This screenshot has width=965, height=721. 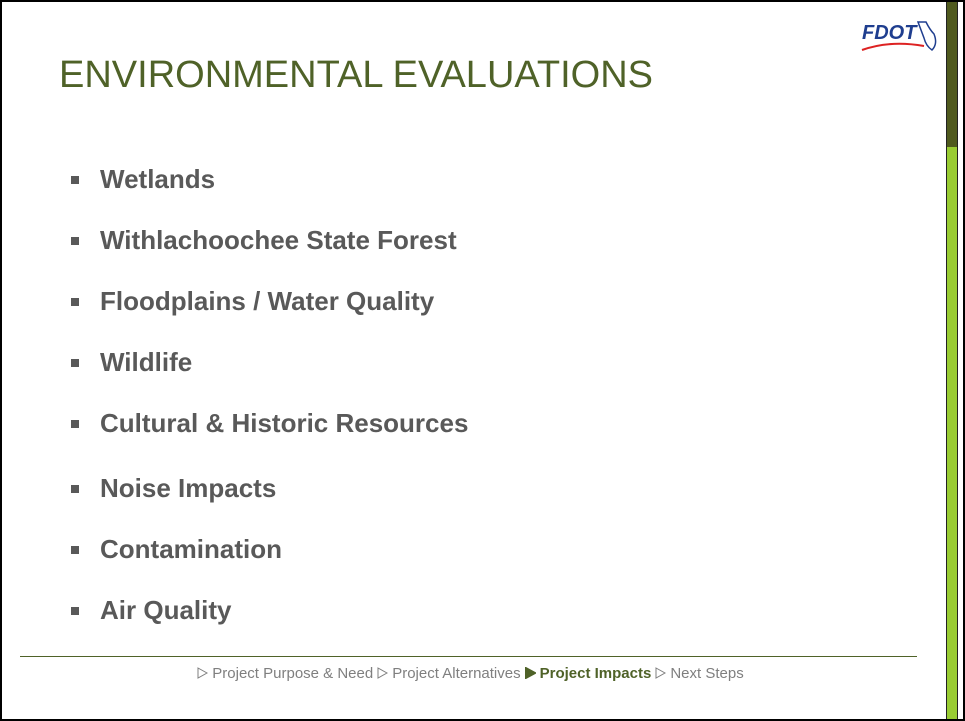 I want to click on nav-item: Project Impacts, so click(x=595, y=673).